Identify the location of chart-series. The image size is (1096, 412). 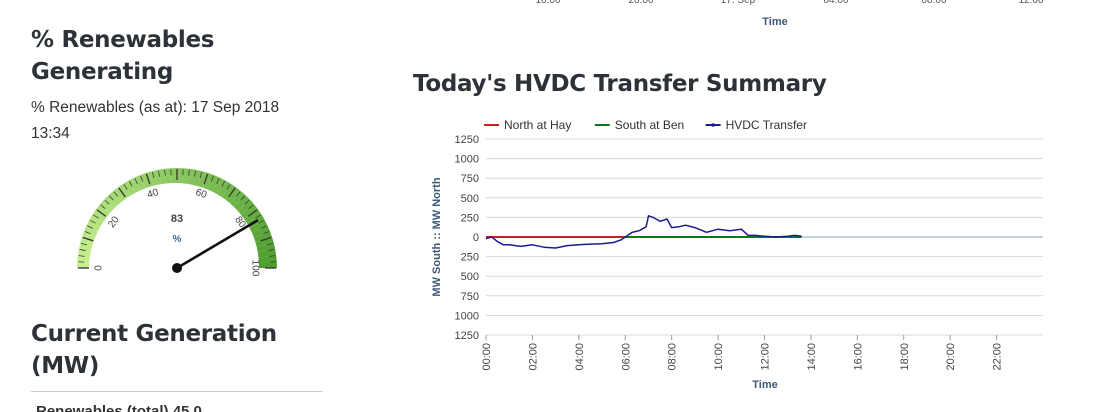
(644, 232).